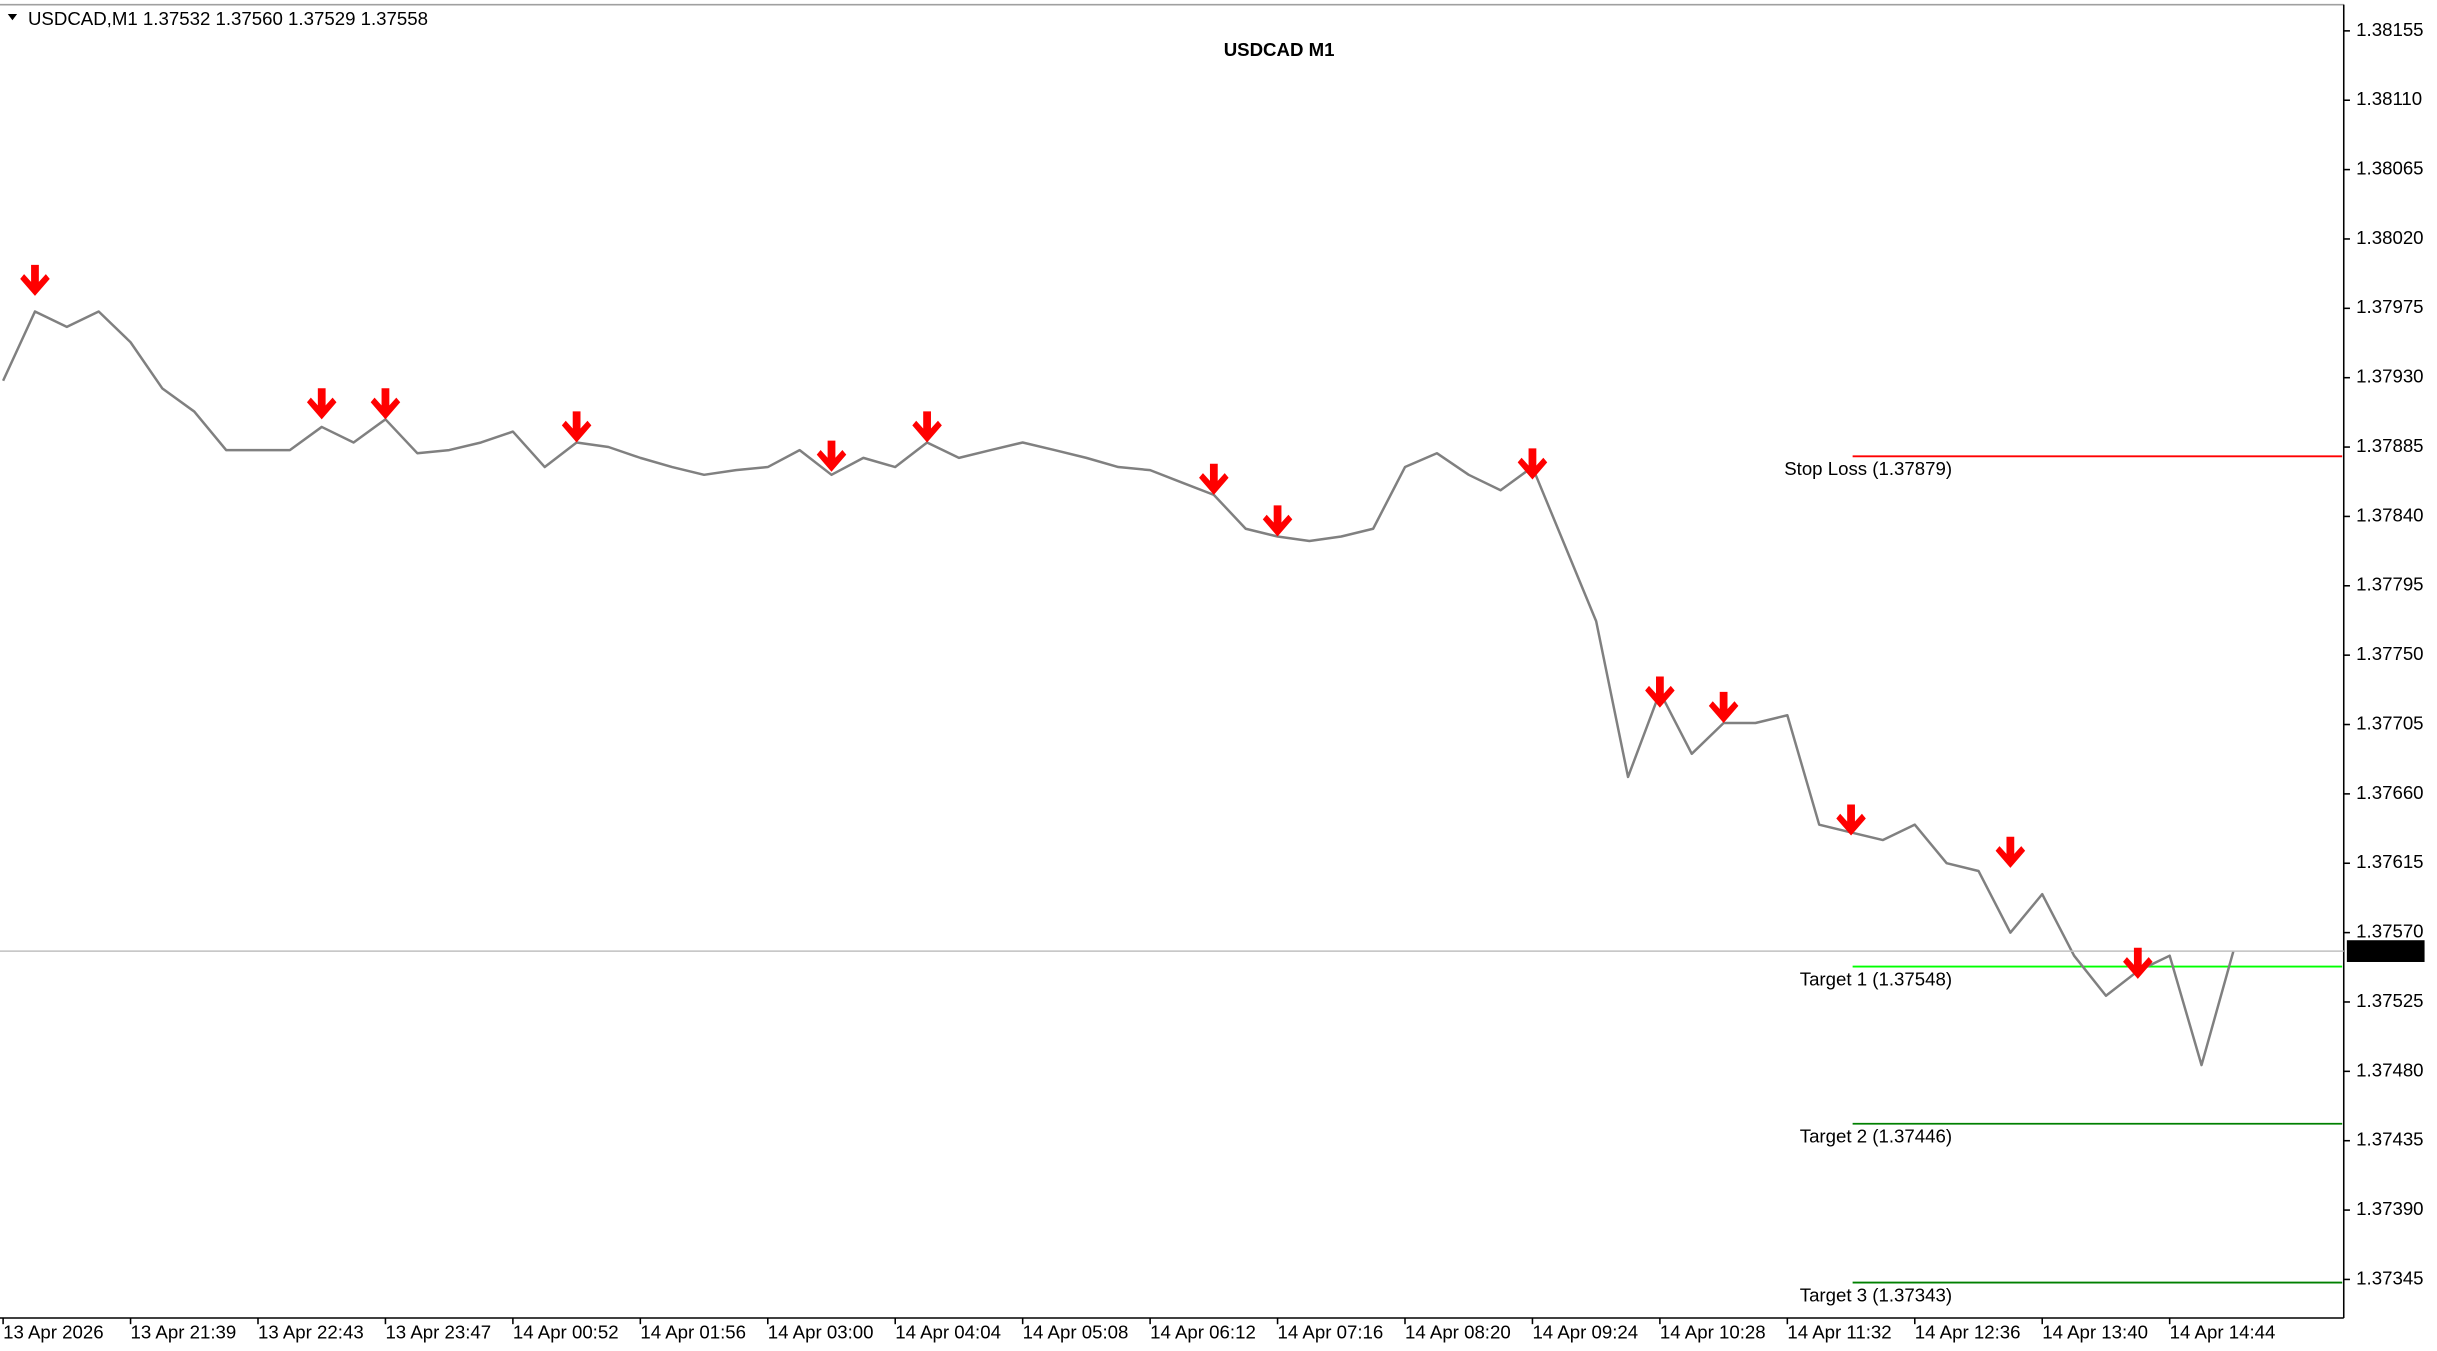 This screenshot has width=2437, height=1351. Describe the element at coordinates (2389, 1208) in the screenshot. I see `y-tick-label: 1.37390` at that location.